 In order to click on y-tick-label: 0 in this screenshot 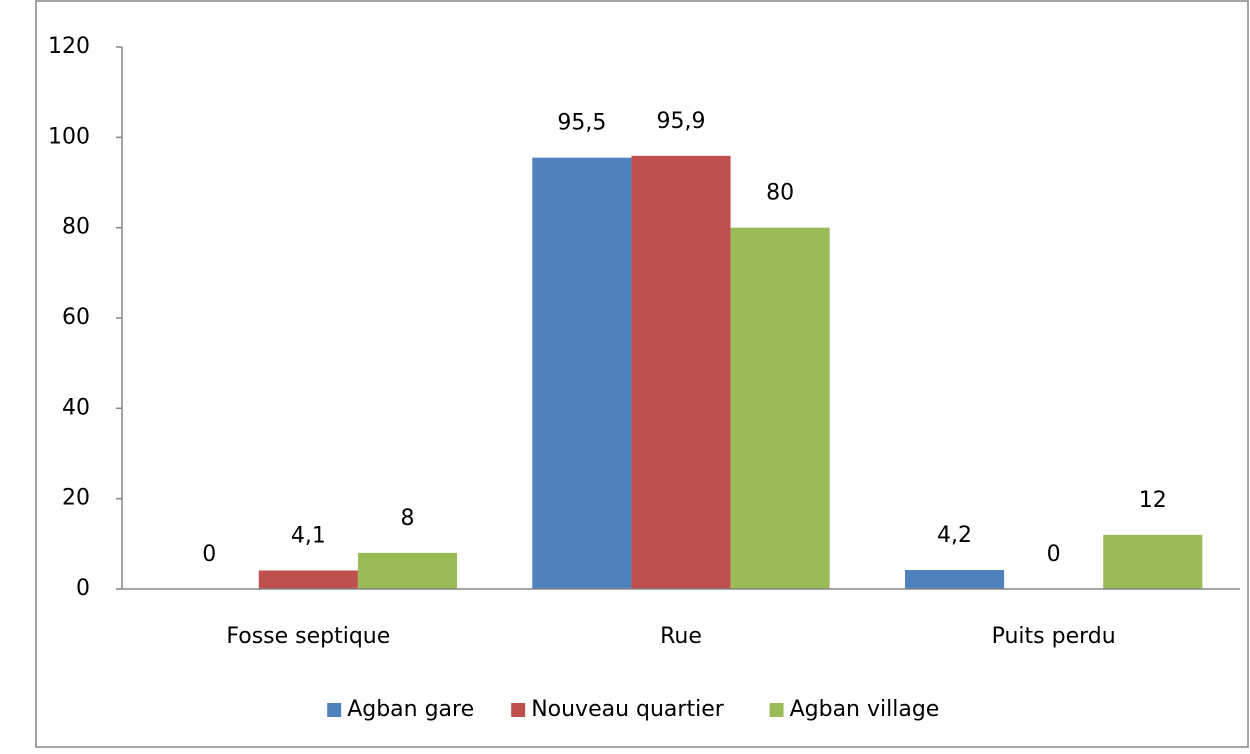, I will do `click(83, 588)`.